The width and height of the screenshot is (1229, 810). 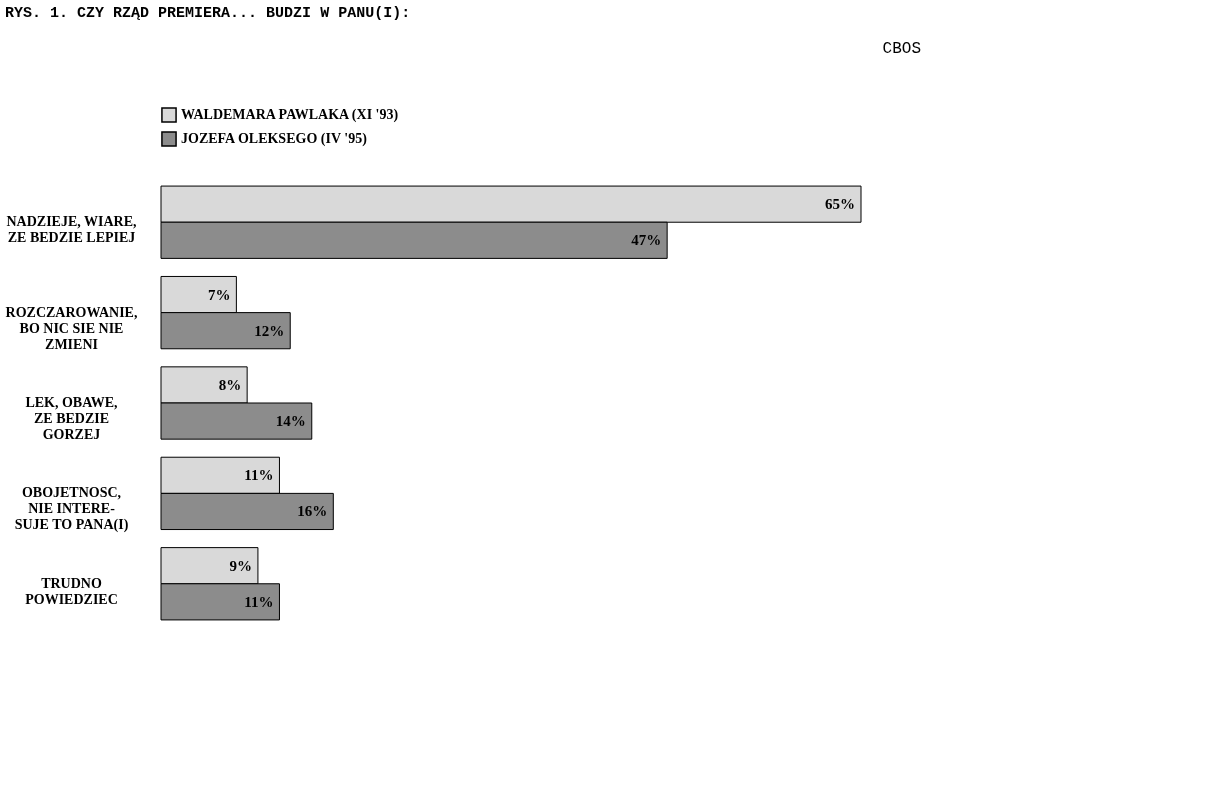 I want to click on data-label: 14%, so click(x=290, y=421).